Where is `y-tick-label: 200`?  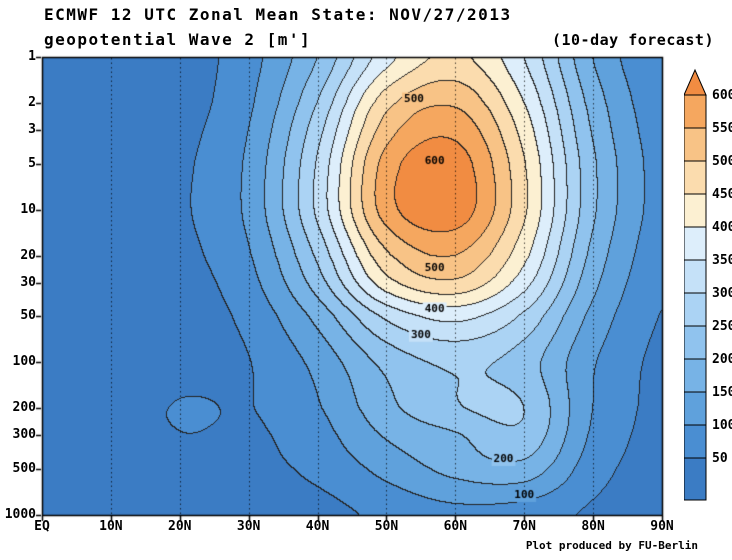 y-tick-label: 200 is located at coordinates (24, 408).